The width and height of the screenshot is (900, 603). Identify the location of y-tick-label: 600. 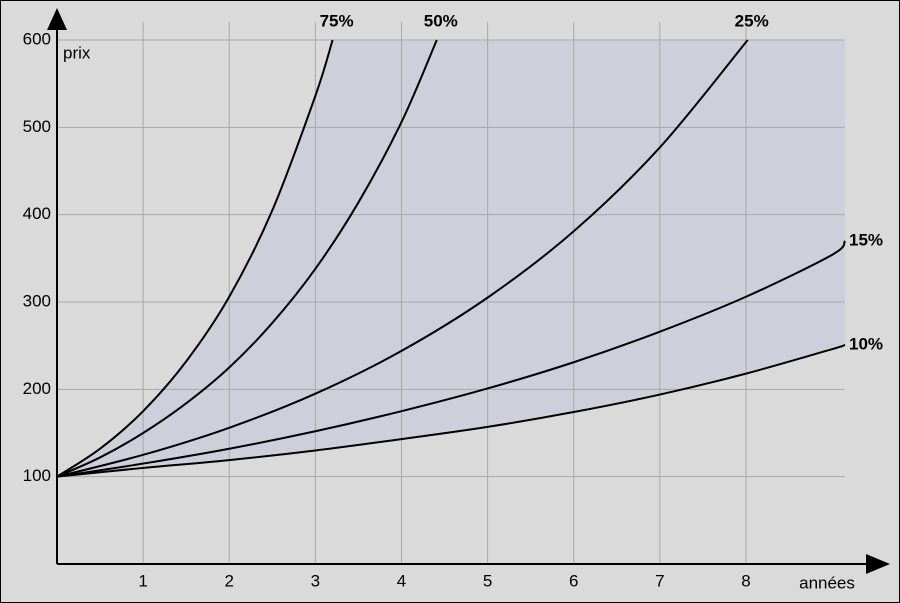
(37, 38).